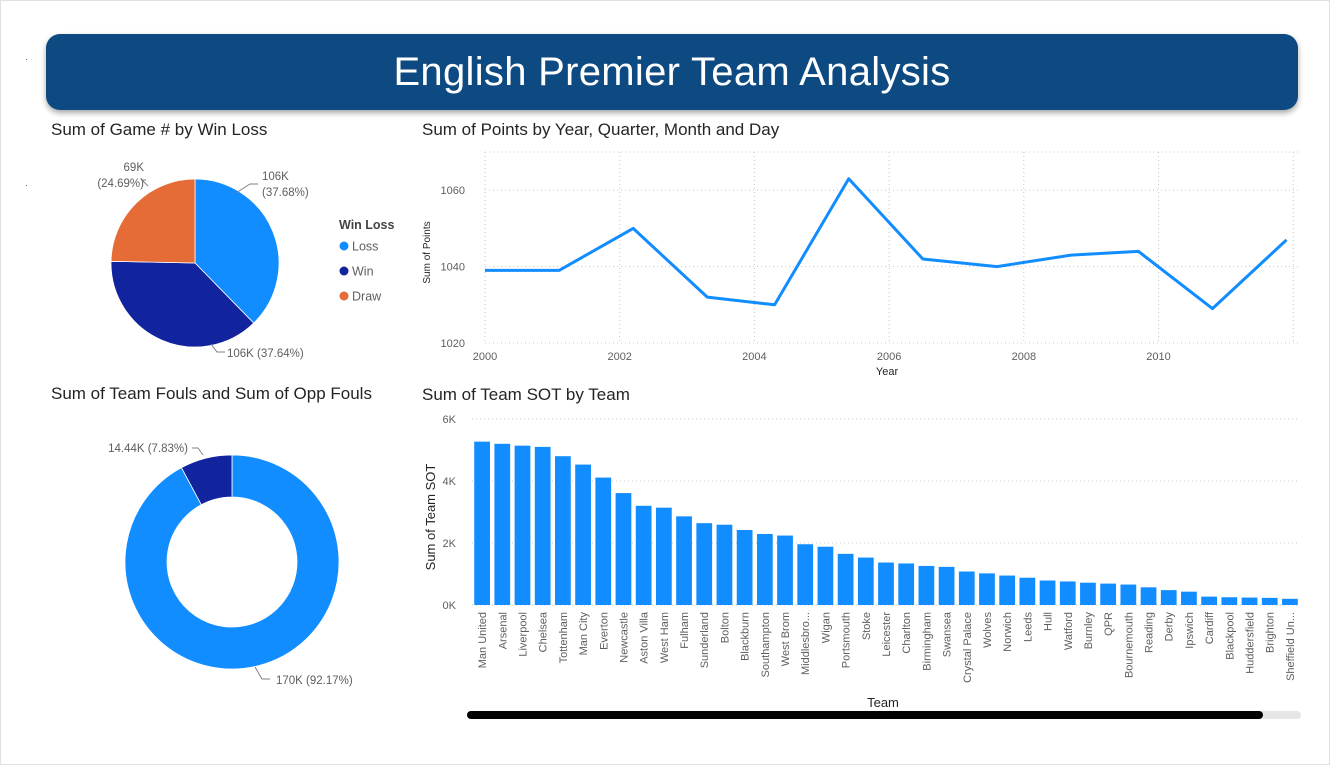 Image resolution: width=1330 pixels, height=765 pixels. Describe the element at coordinates (544, 631) in the screenshot. I see `bar-x-tick: Chelsea` at that location.